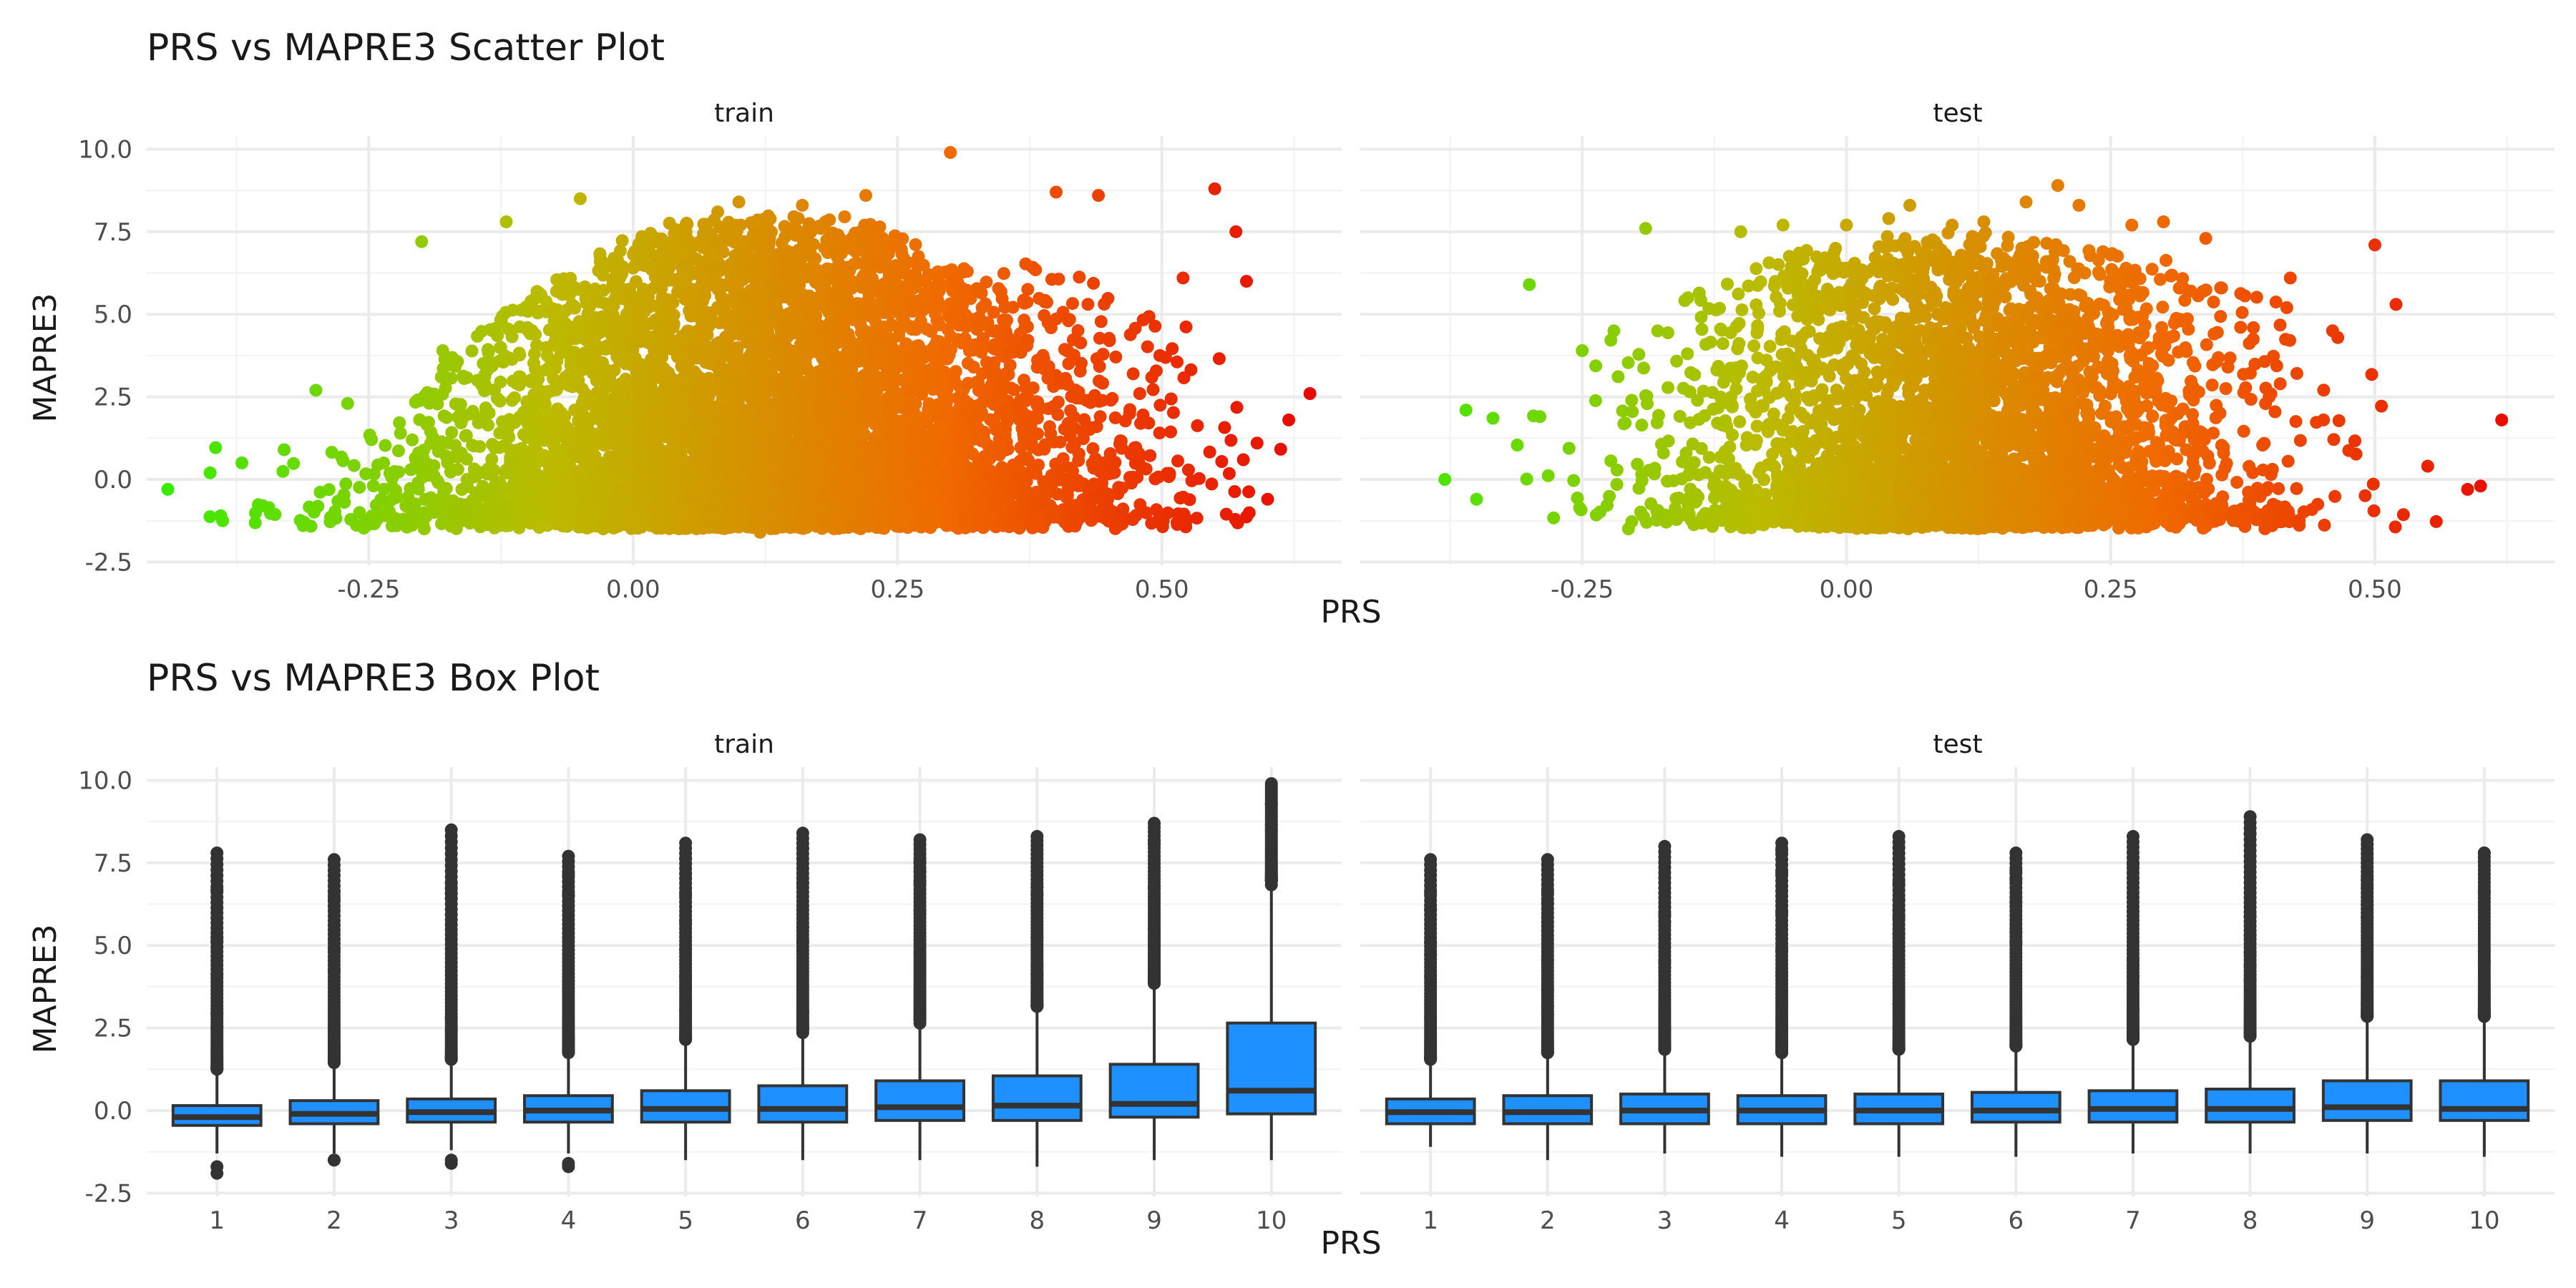 The height and width of the screenshot is (1288, 2576). I want to click on y-tick-label: 7.5, so click(113, 232).